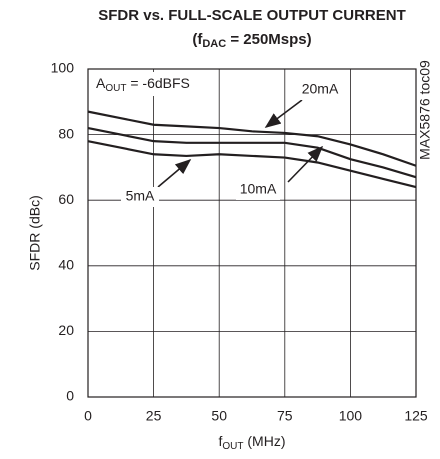 The height and width of the screenshot is (459, 440). I want to click on side-label: MAX5876 toc09, so click(425, 110).